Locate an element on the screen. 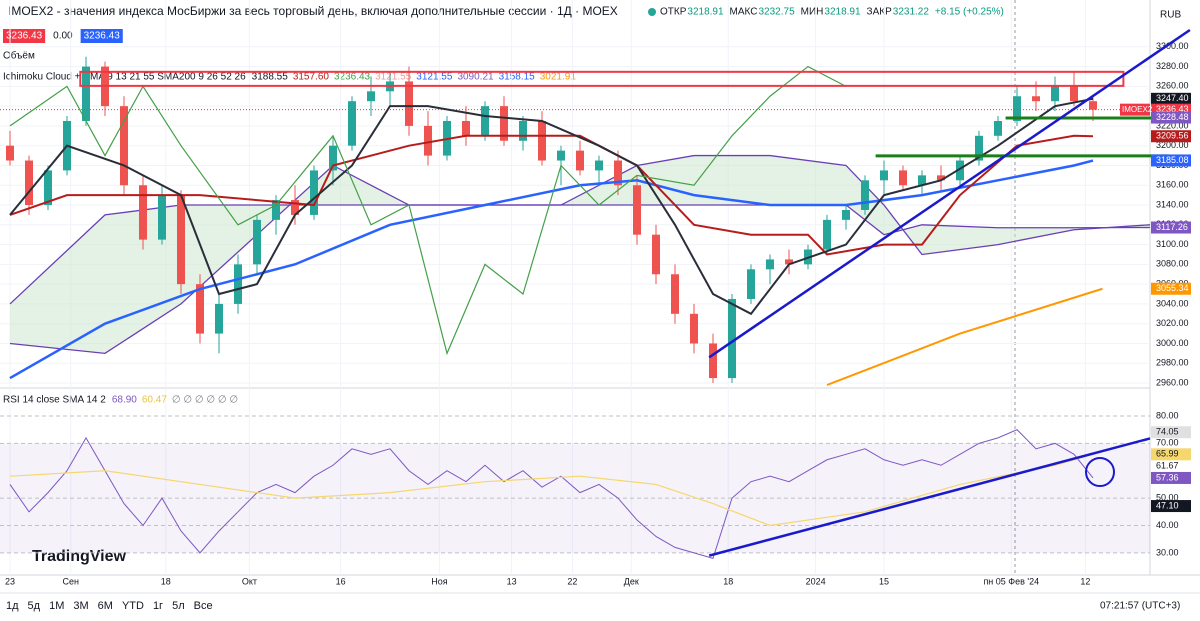 The image size is (1200, 621). ohlc-label: МАКС is located at coordinates (744, 12).